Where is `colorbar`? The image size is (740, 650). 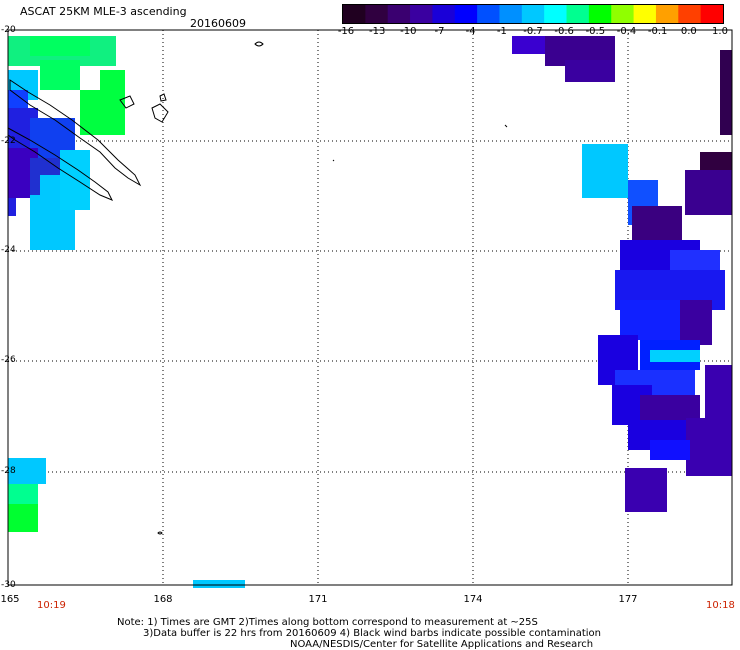 colorbar is located at coordinates (533, 14).